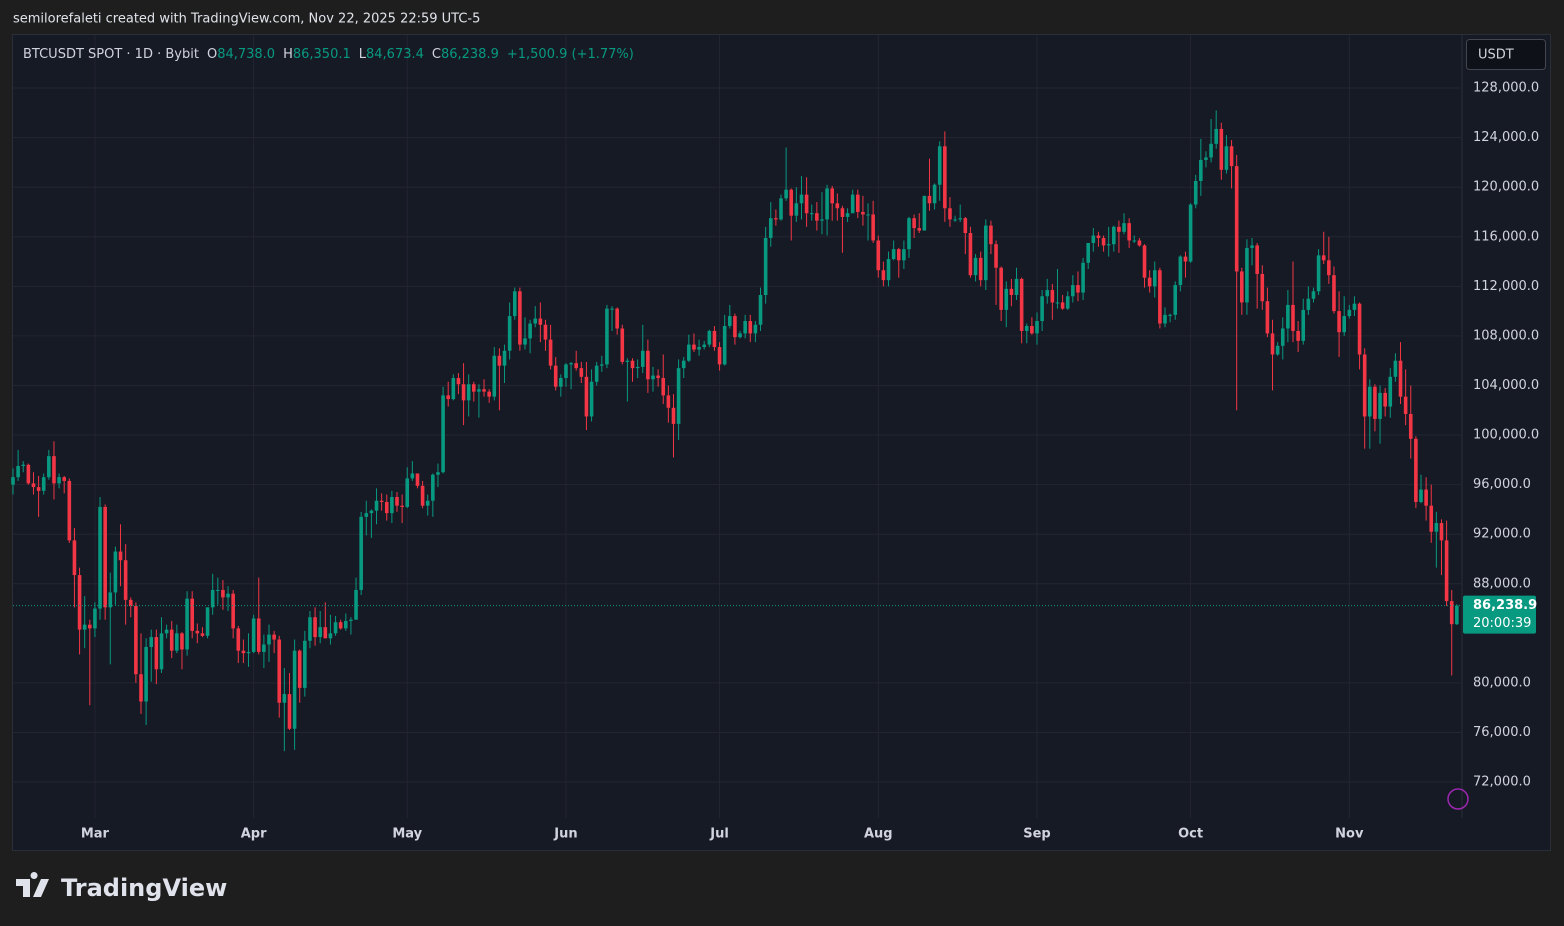  Describe the element at coordinates (95, 834) in the screenshot. I see `x-tick-label: Mar` at that location.